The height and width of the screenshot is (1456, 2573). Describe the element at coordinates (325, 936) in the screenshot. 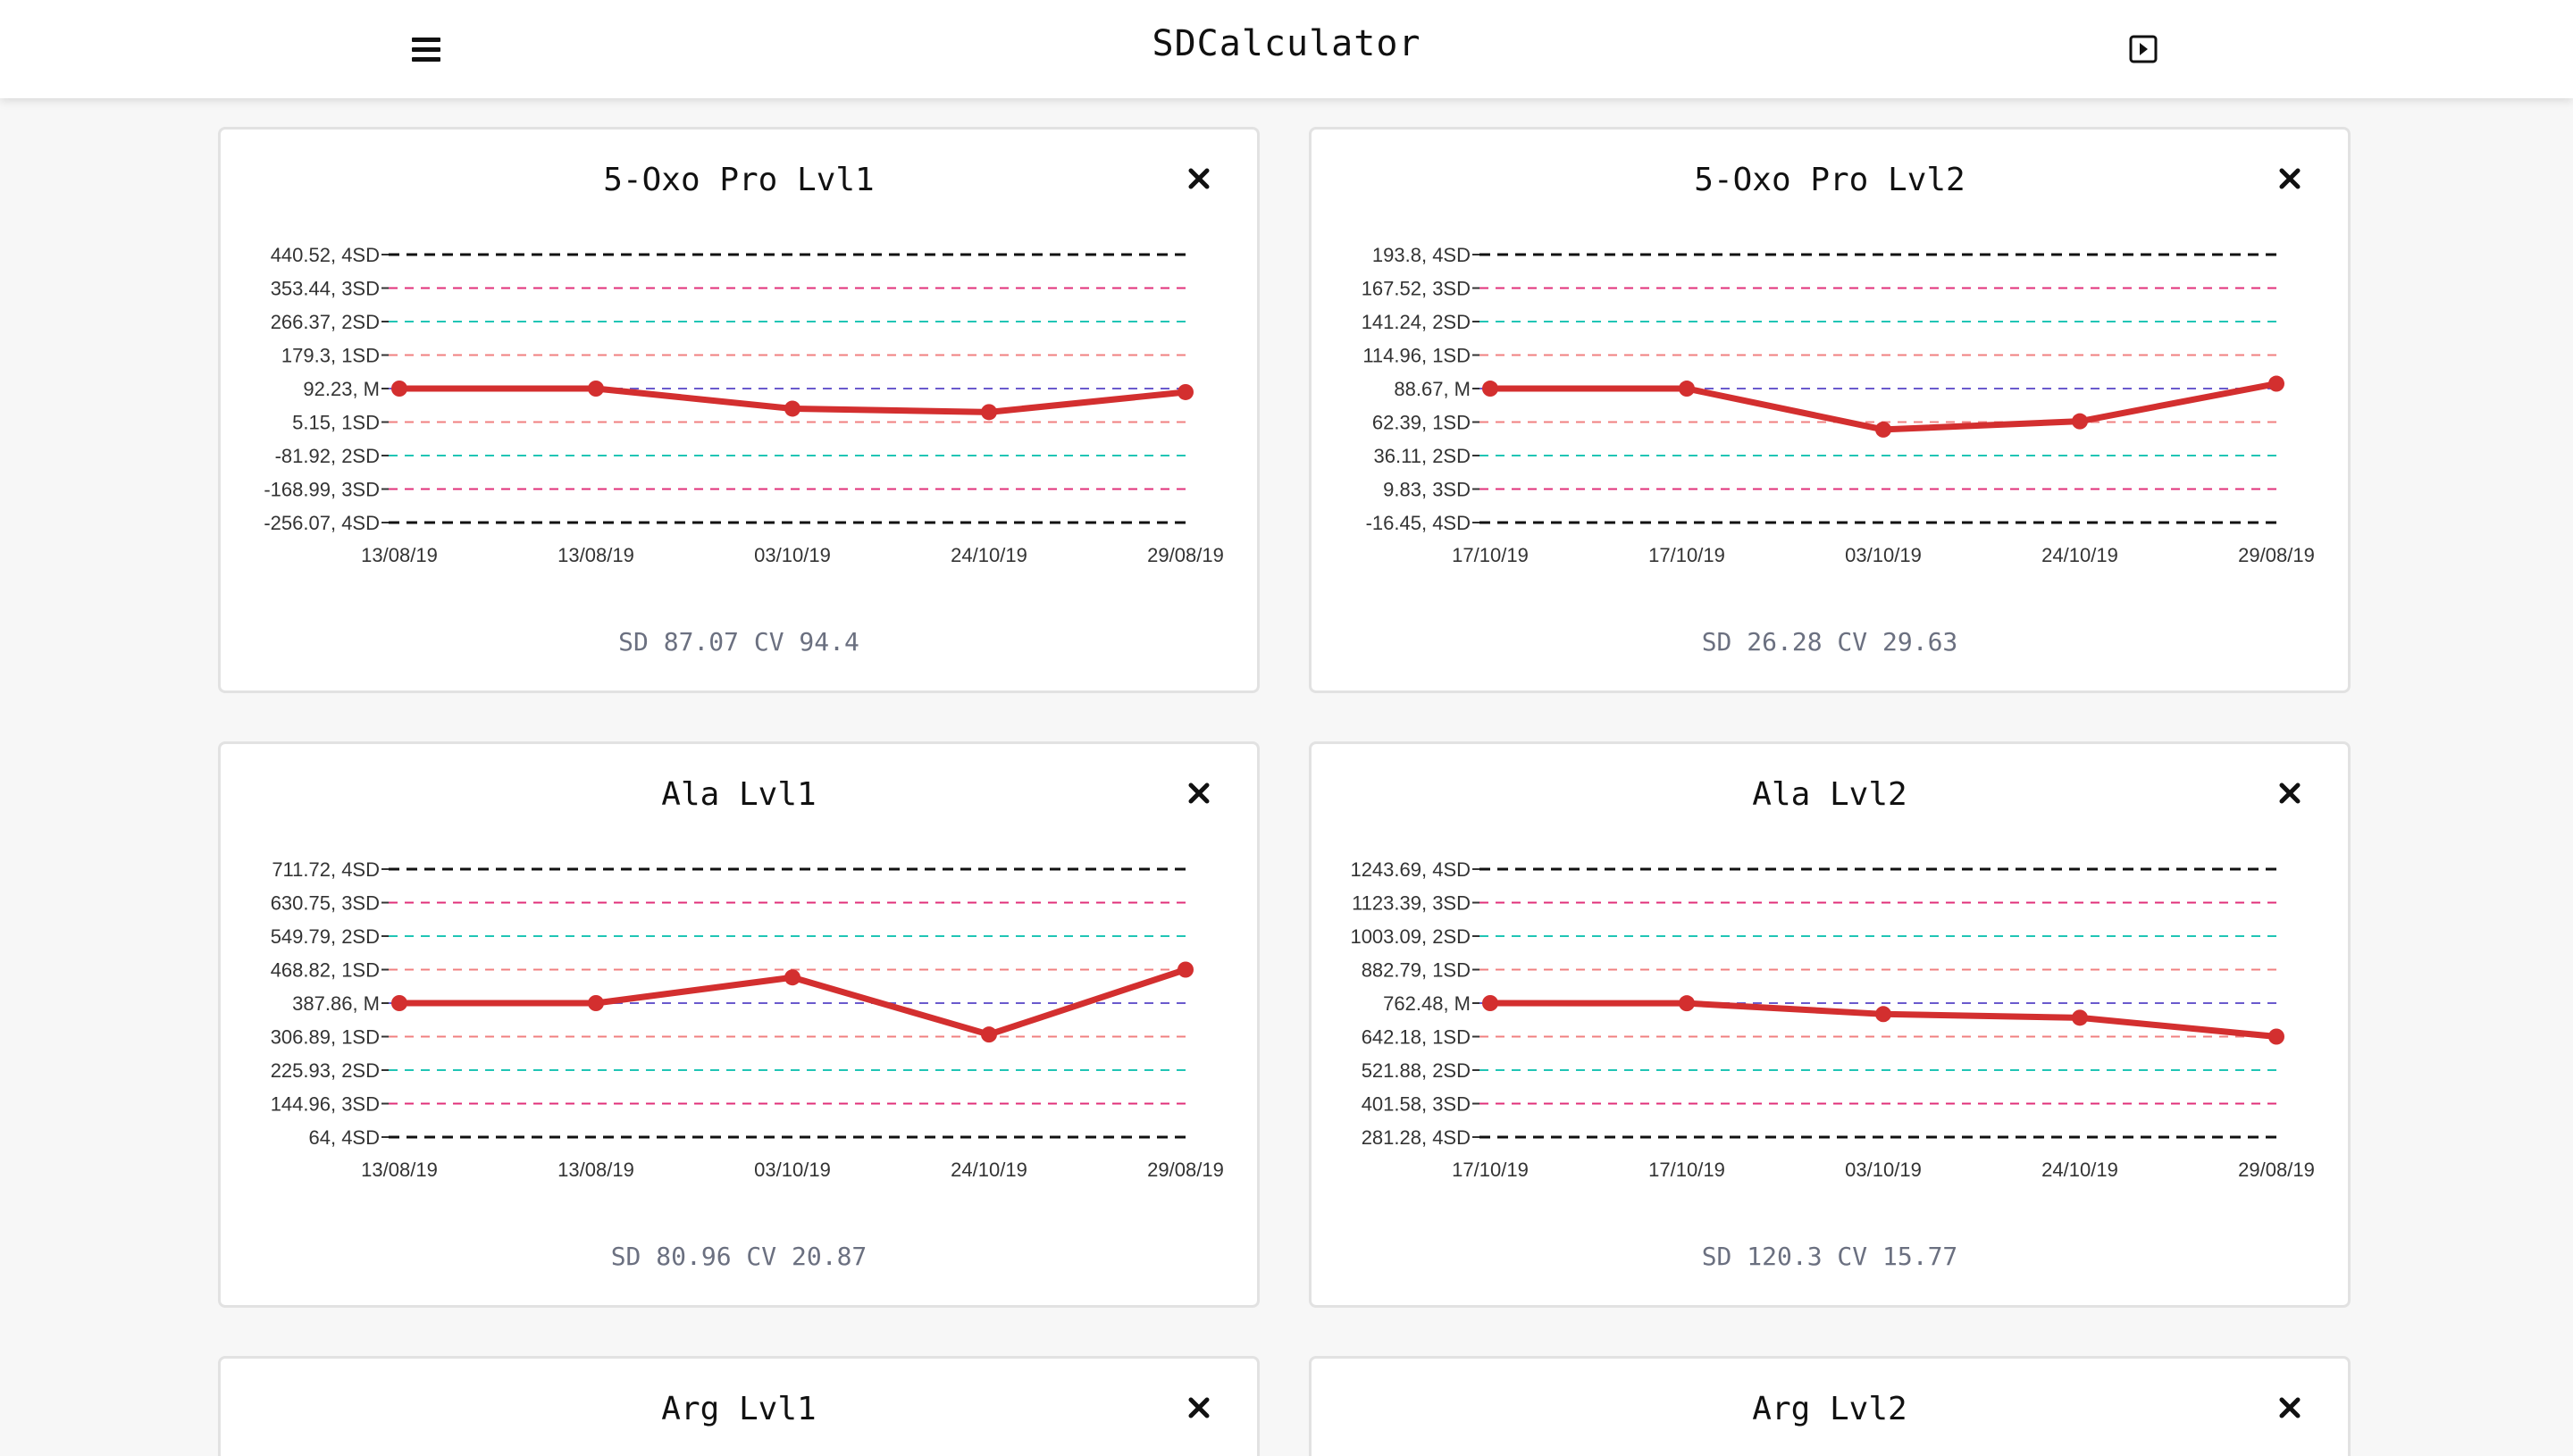

I see `y-tick-label: 549.79, 2SD` at that location.